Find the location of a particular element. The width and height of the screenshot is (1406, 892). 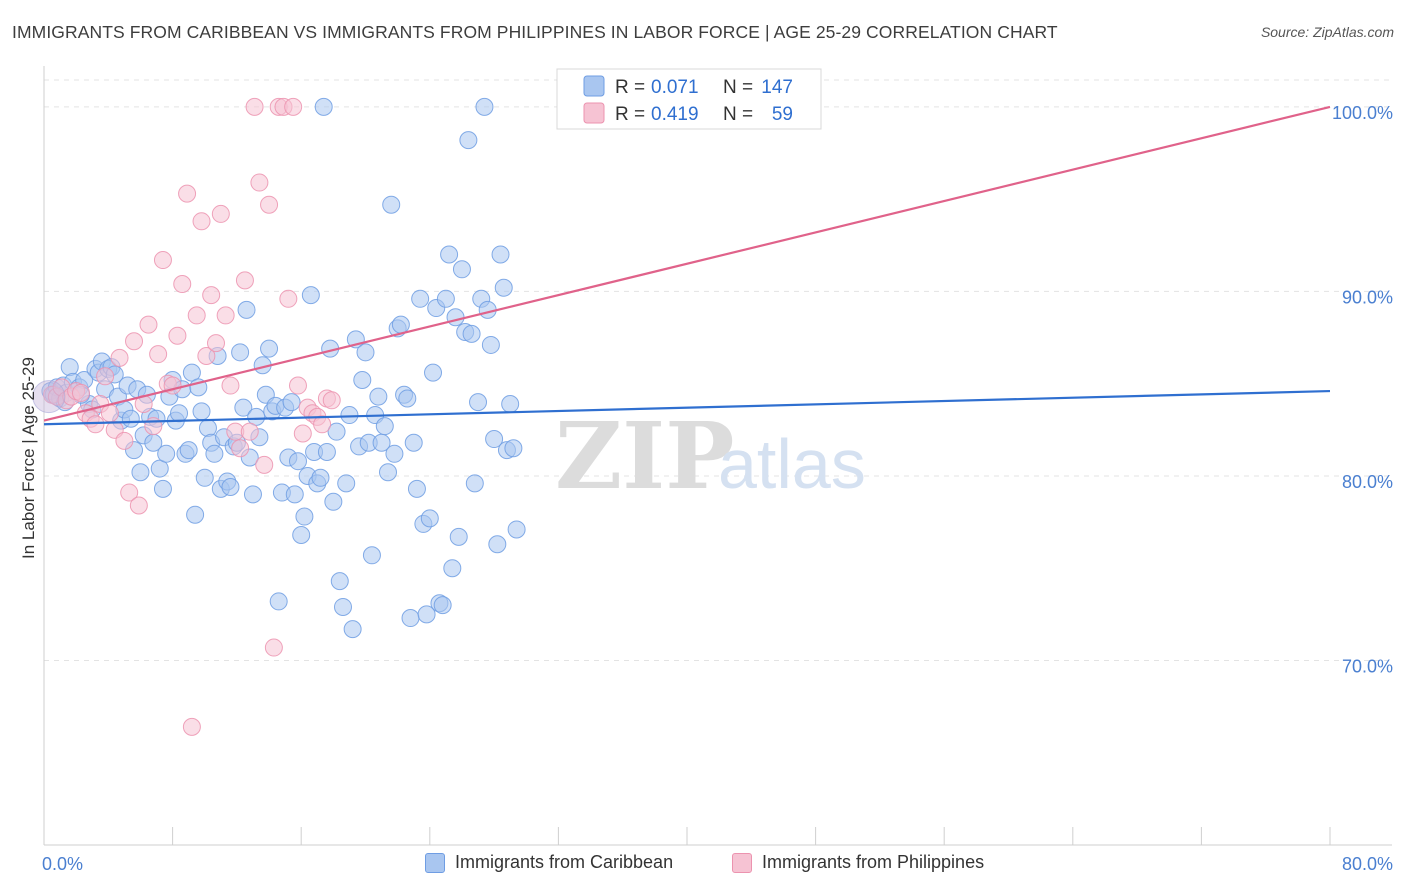

watermark-atlas: atlas is located at coordinates (792, 464).